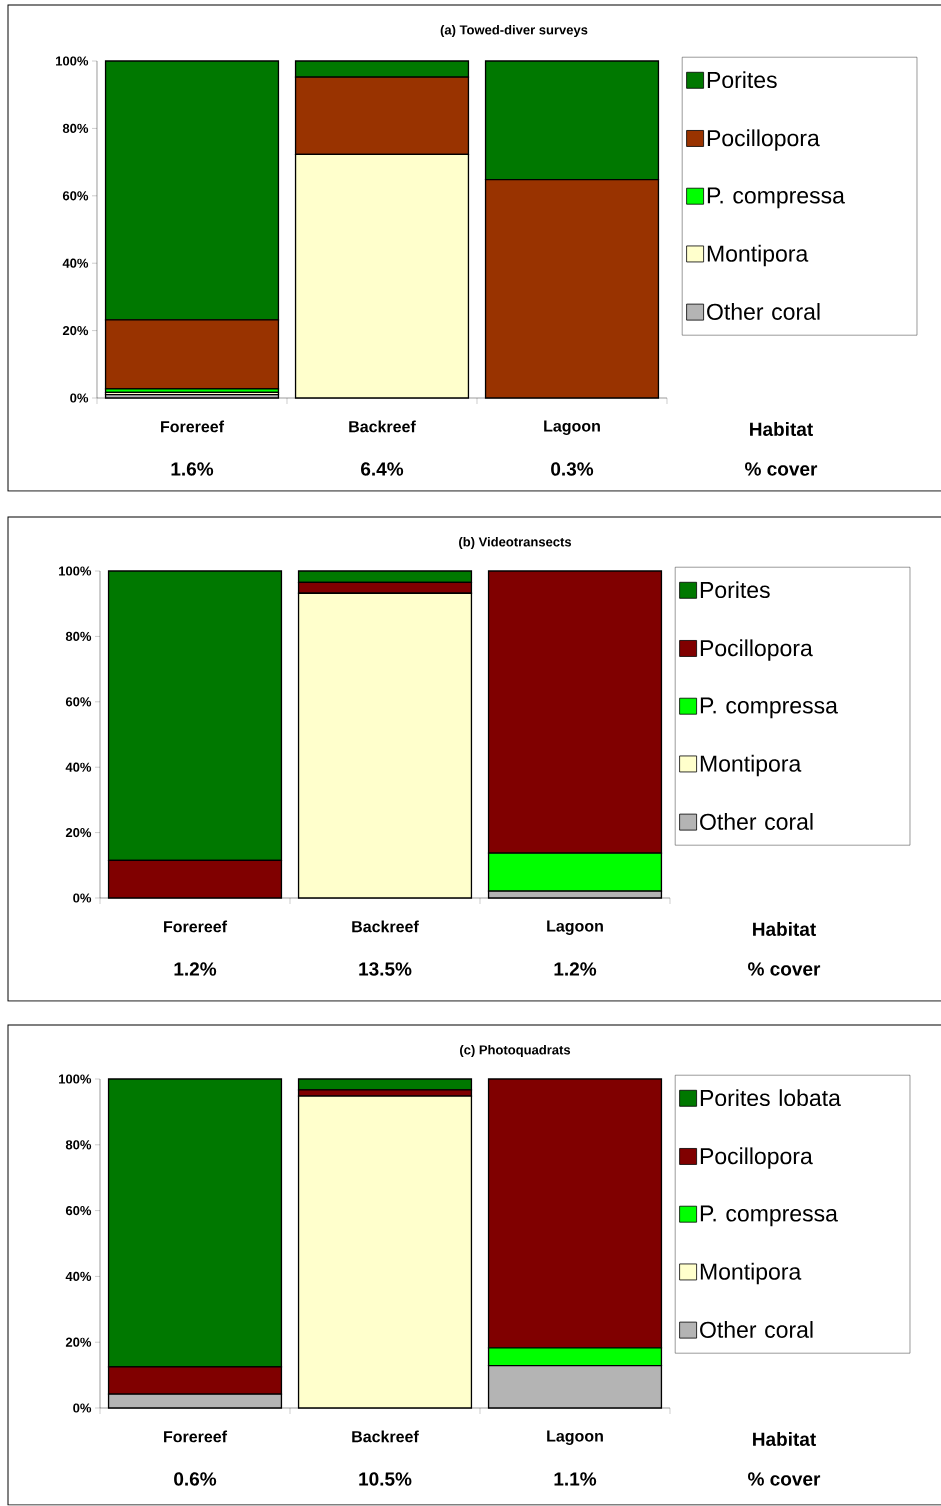  I want to click on text: 6.4%, so click(382, 469).